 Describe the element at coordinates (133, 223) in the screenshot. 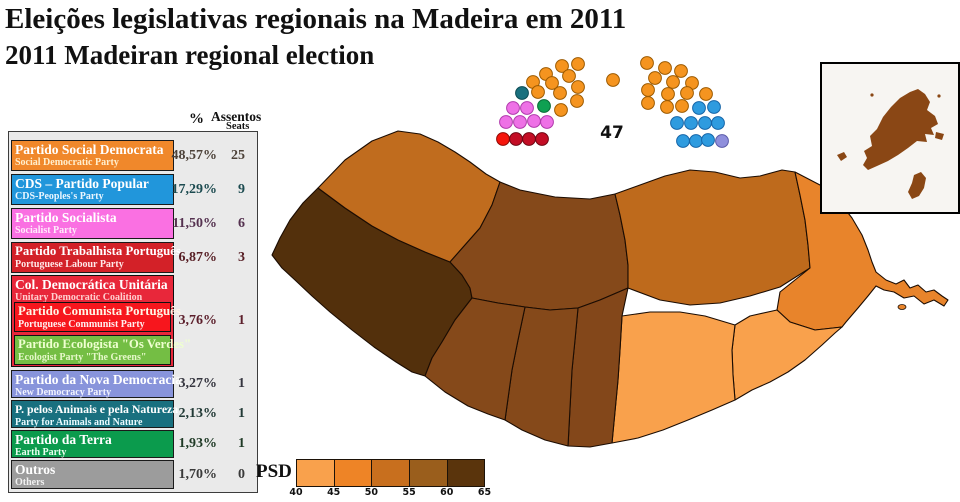

I see `party-row-ps: Partido Socialista Socialist Party 11,50% 6` at that location.